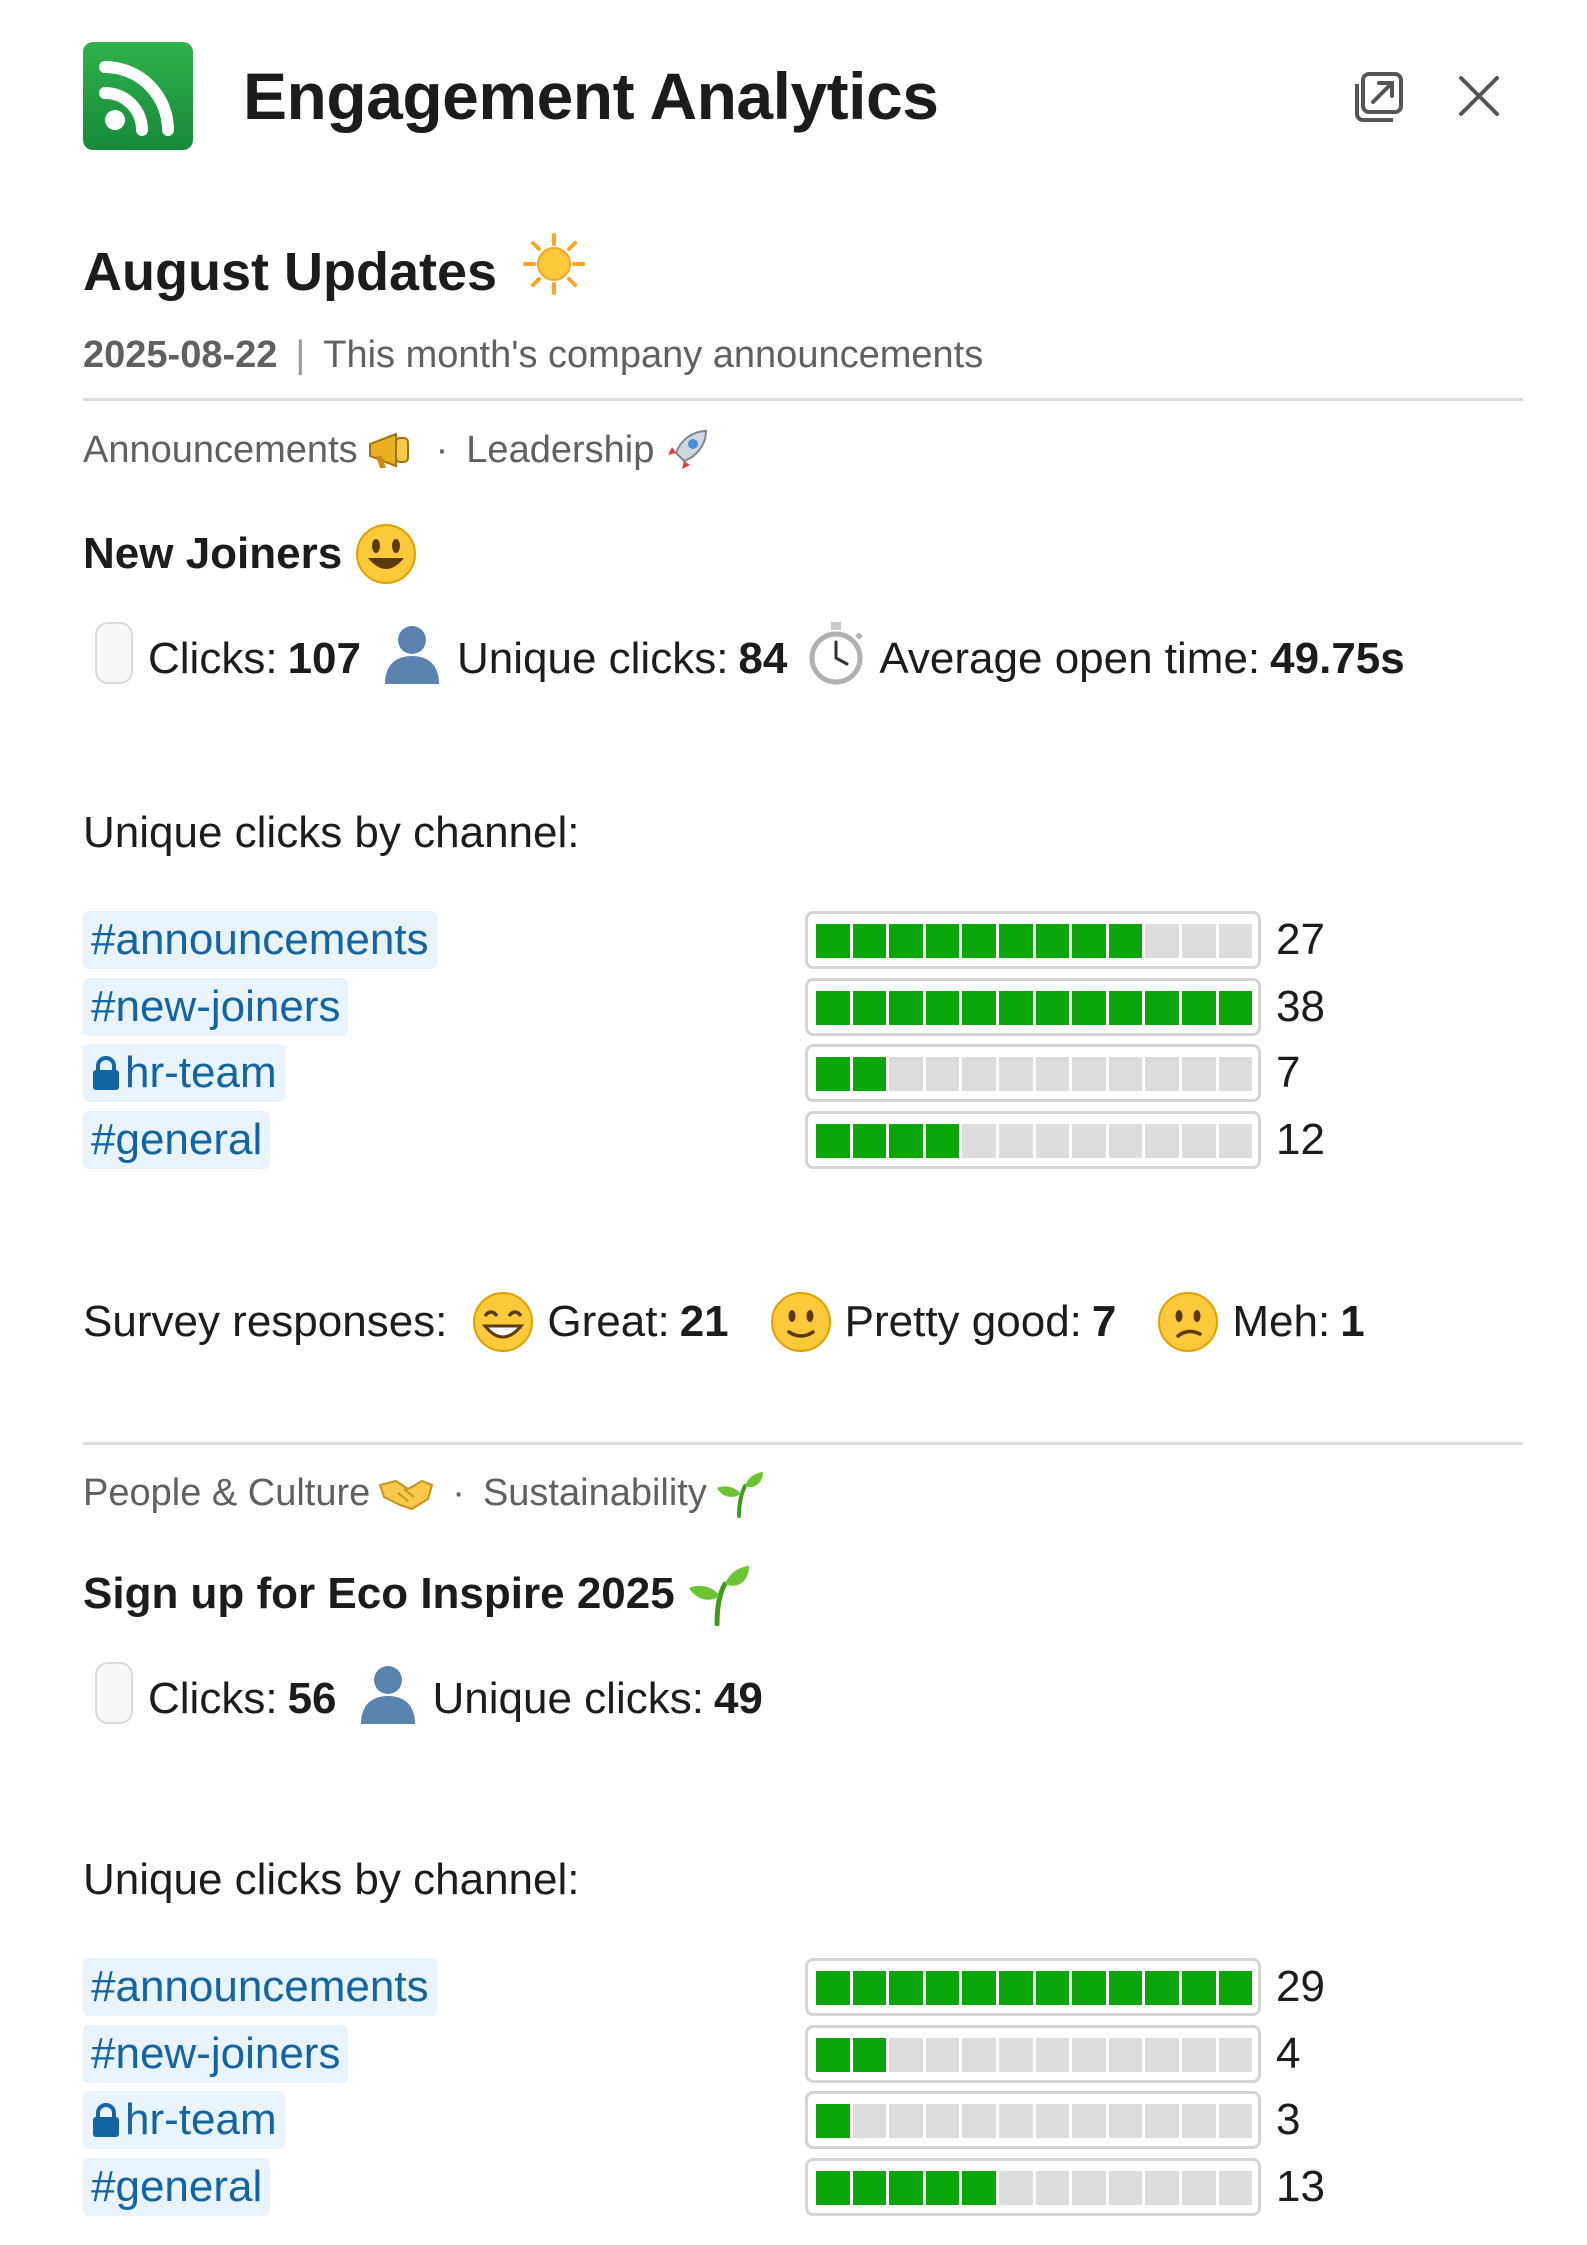 This screenshot has height=2245, width=1587. Describe the element at coordinates (379, 1593) in the screenshot. I see `item-title-text: Sign up for Eco Inspire 2025` at that location.